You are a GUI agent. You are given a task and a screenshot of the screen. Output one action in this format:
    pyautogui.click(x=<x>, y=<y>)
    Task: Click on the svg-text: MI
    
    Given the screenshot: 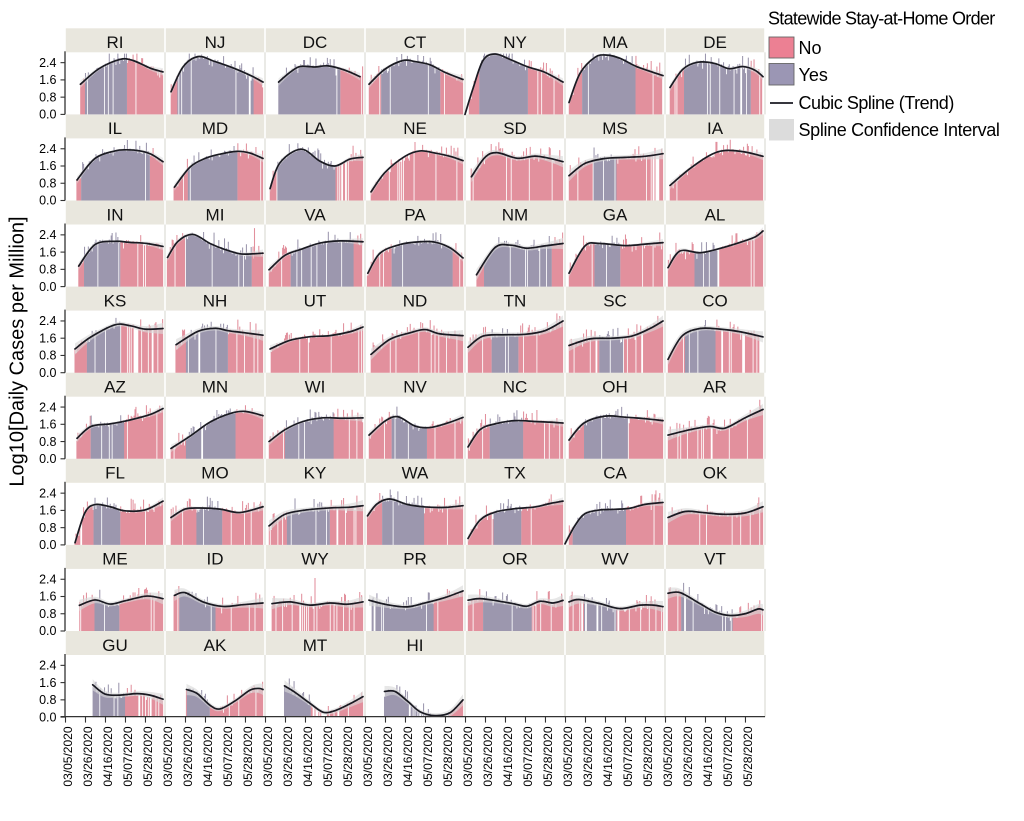 What is the action you would take?
    pyautogui.click(x=215, y=214)
    